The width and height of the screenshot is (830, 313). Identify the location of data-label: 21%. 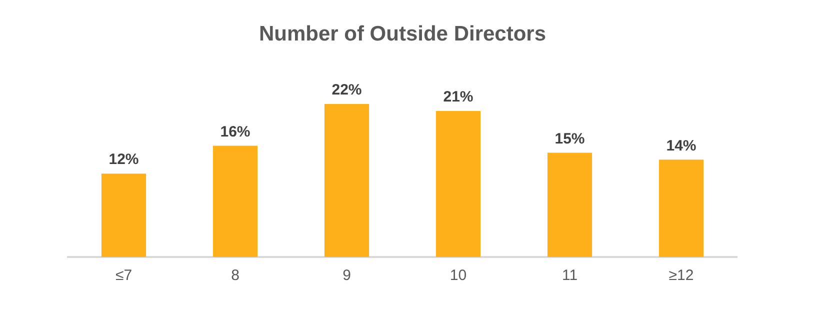
(458, 97).